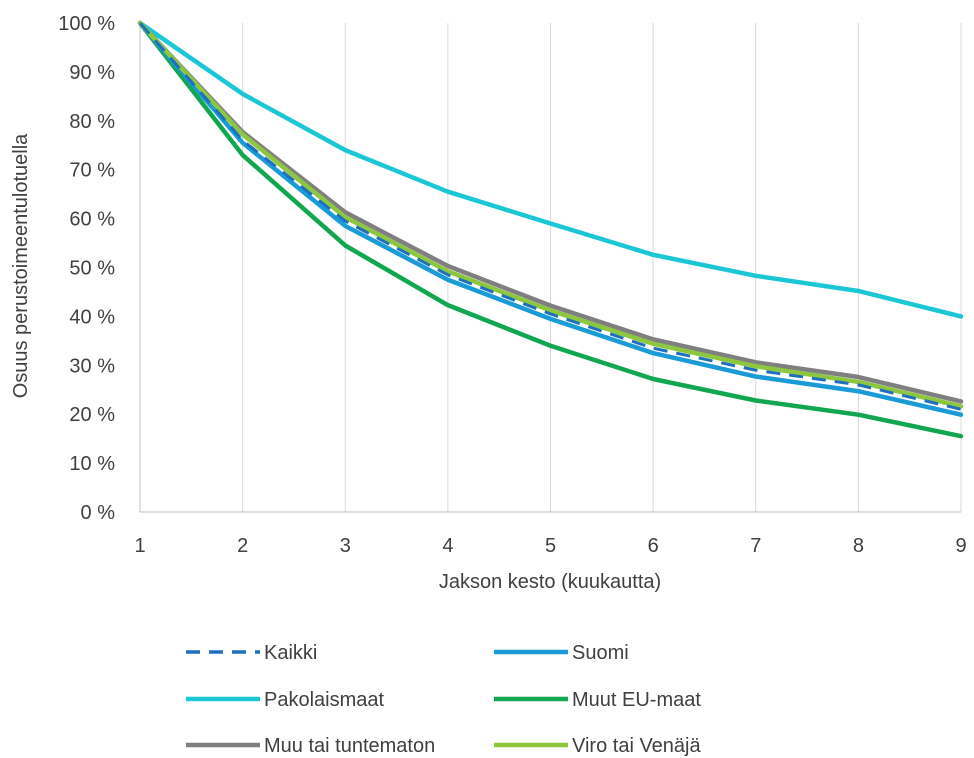 This screenshot has height=758, width=974. Describe the element at coordinates (92, 269) in the screenshot. I see `y-tick-label: 50 %` at that location.